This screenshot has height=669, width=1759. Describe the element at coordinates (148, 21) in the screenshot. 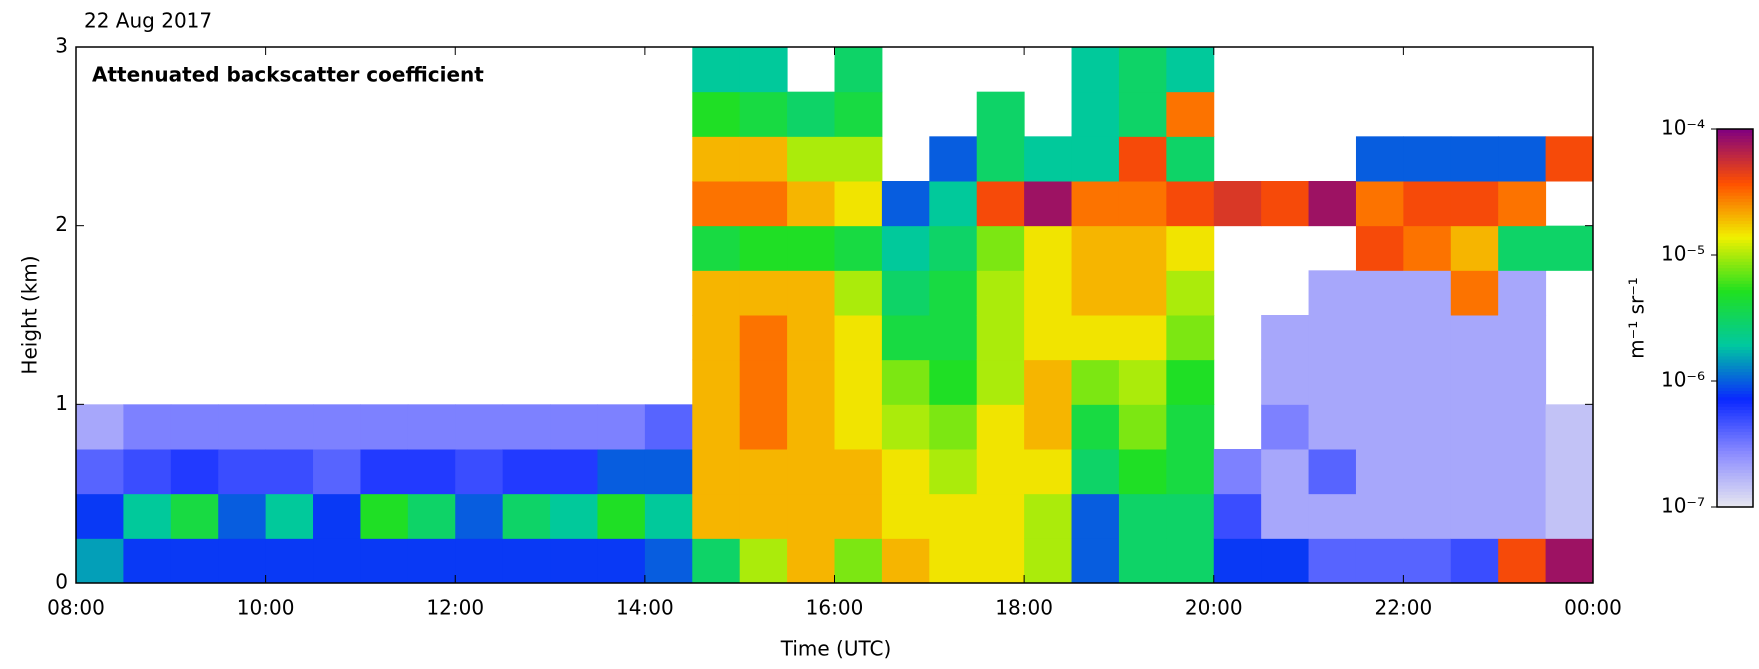

I see `date: 22 Aug 2017` at that location.